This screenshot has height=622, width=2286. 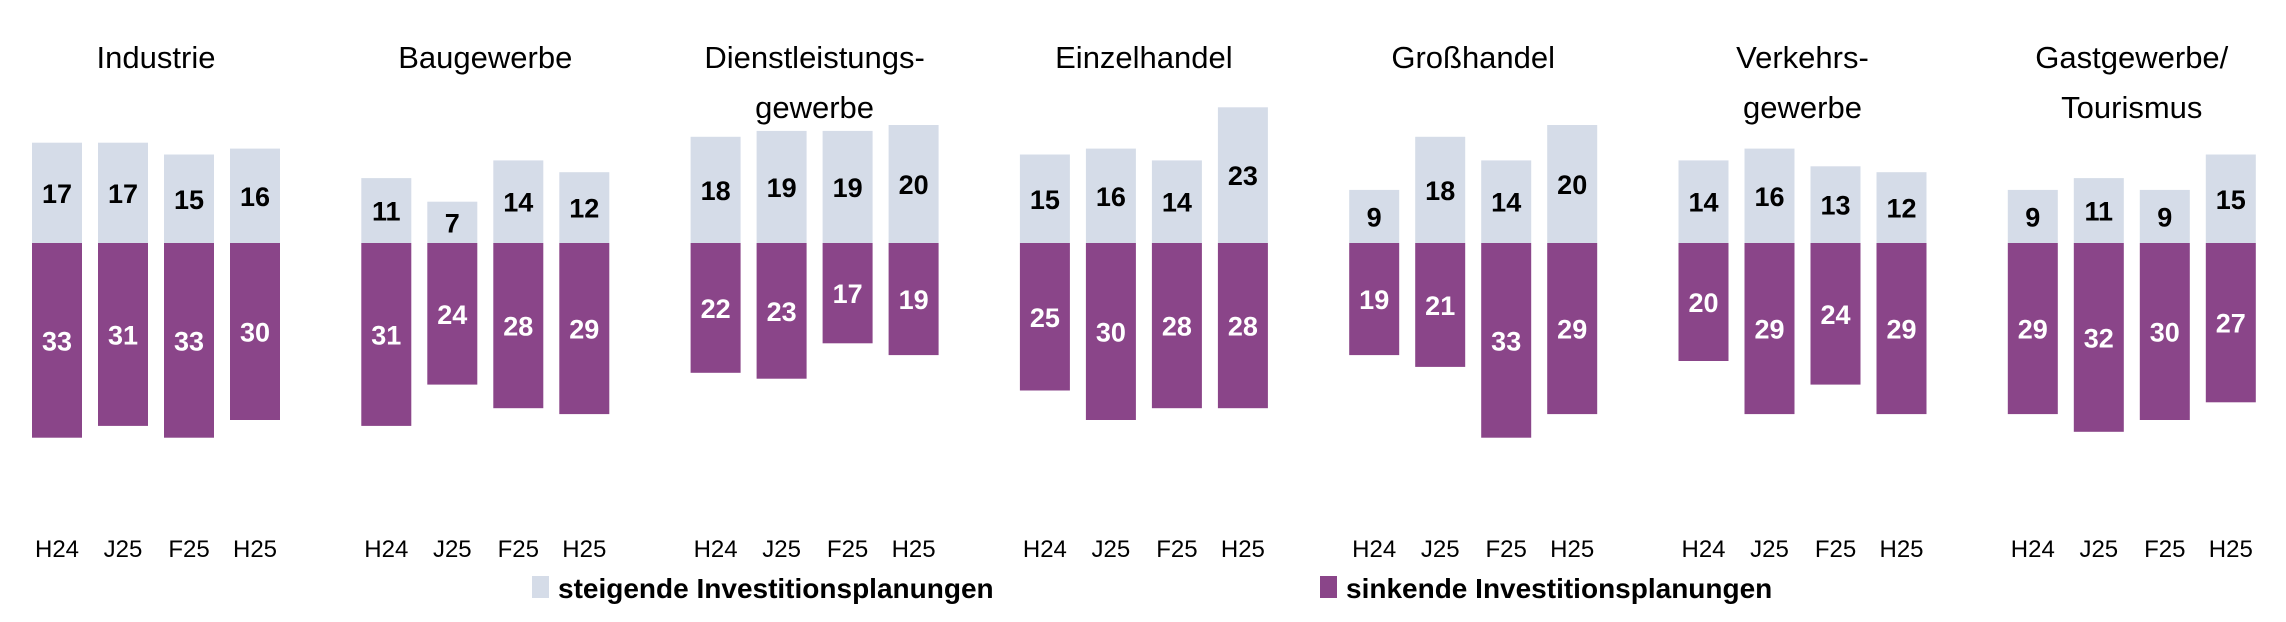 I want to click on data-label-steigend: 12, so click(x=1901, y=209).